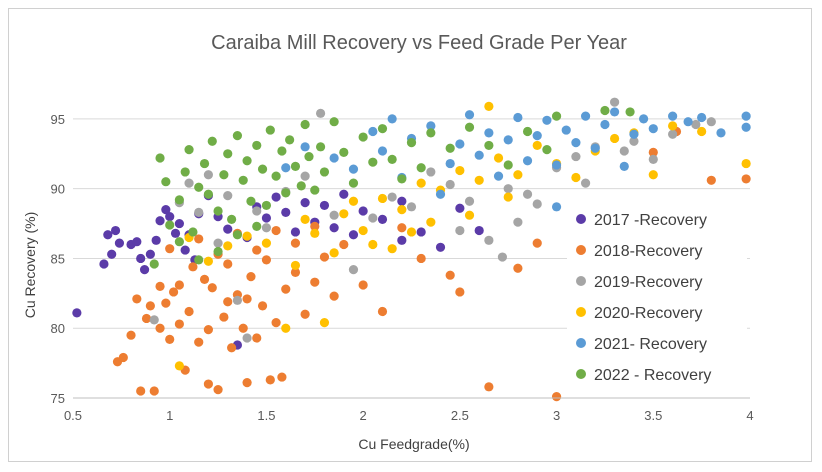 This screenshot has height=472, width=822. Describe the element at coordinates (650, 344) in the screenshot. I see `legend-label: 2021- Recovery` at that location.